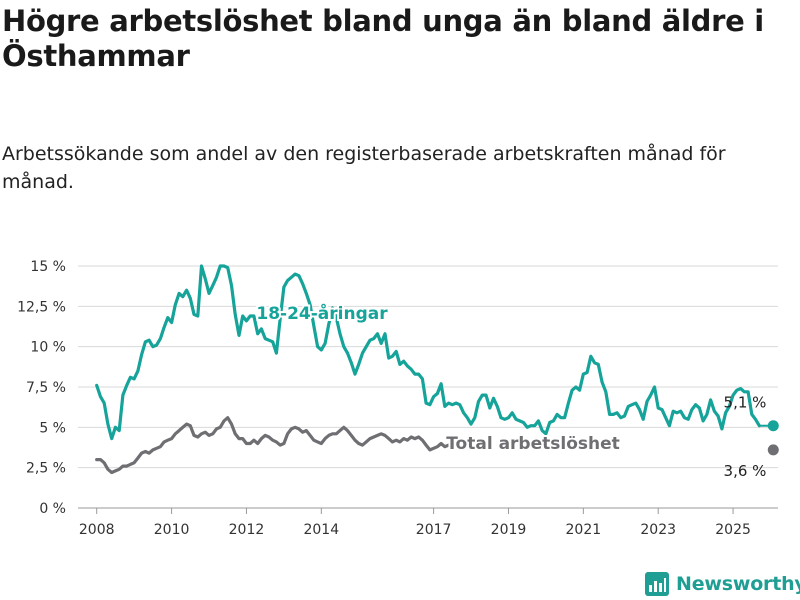 This screenshot has height=600, width=800. What do you see at coordinates (273, 445) in the screenshot?
I see `series-line-total` at bounding box center [273, 445].